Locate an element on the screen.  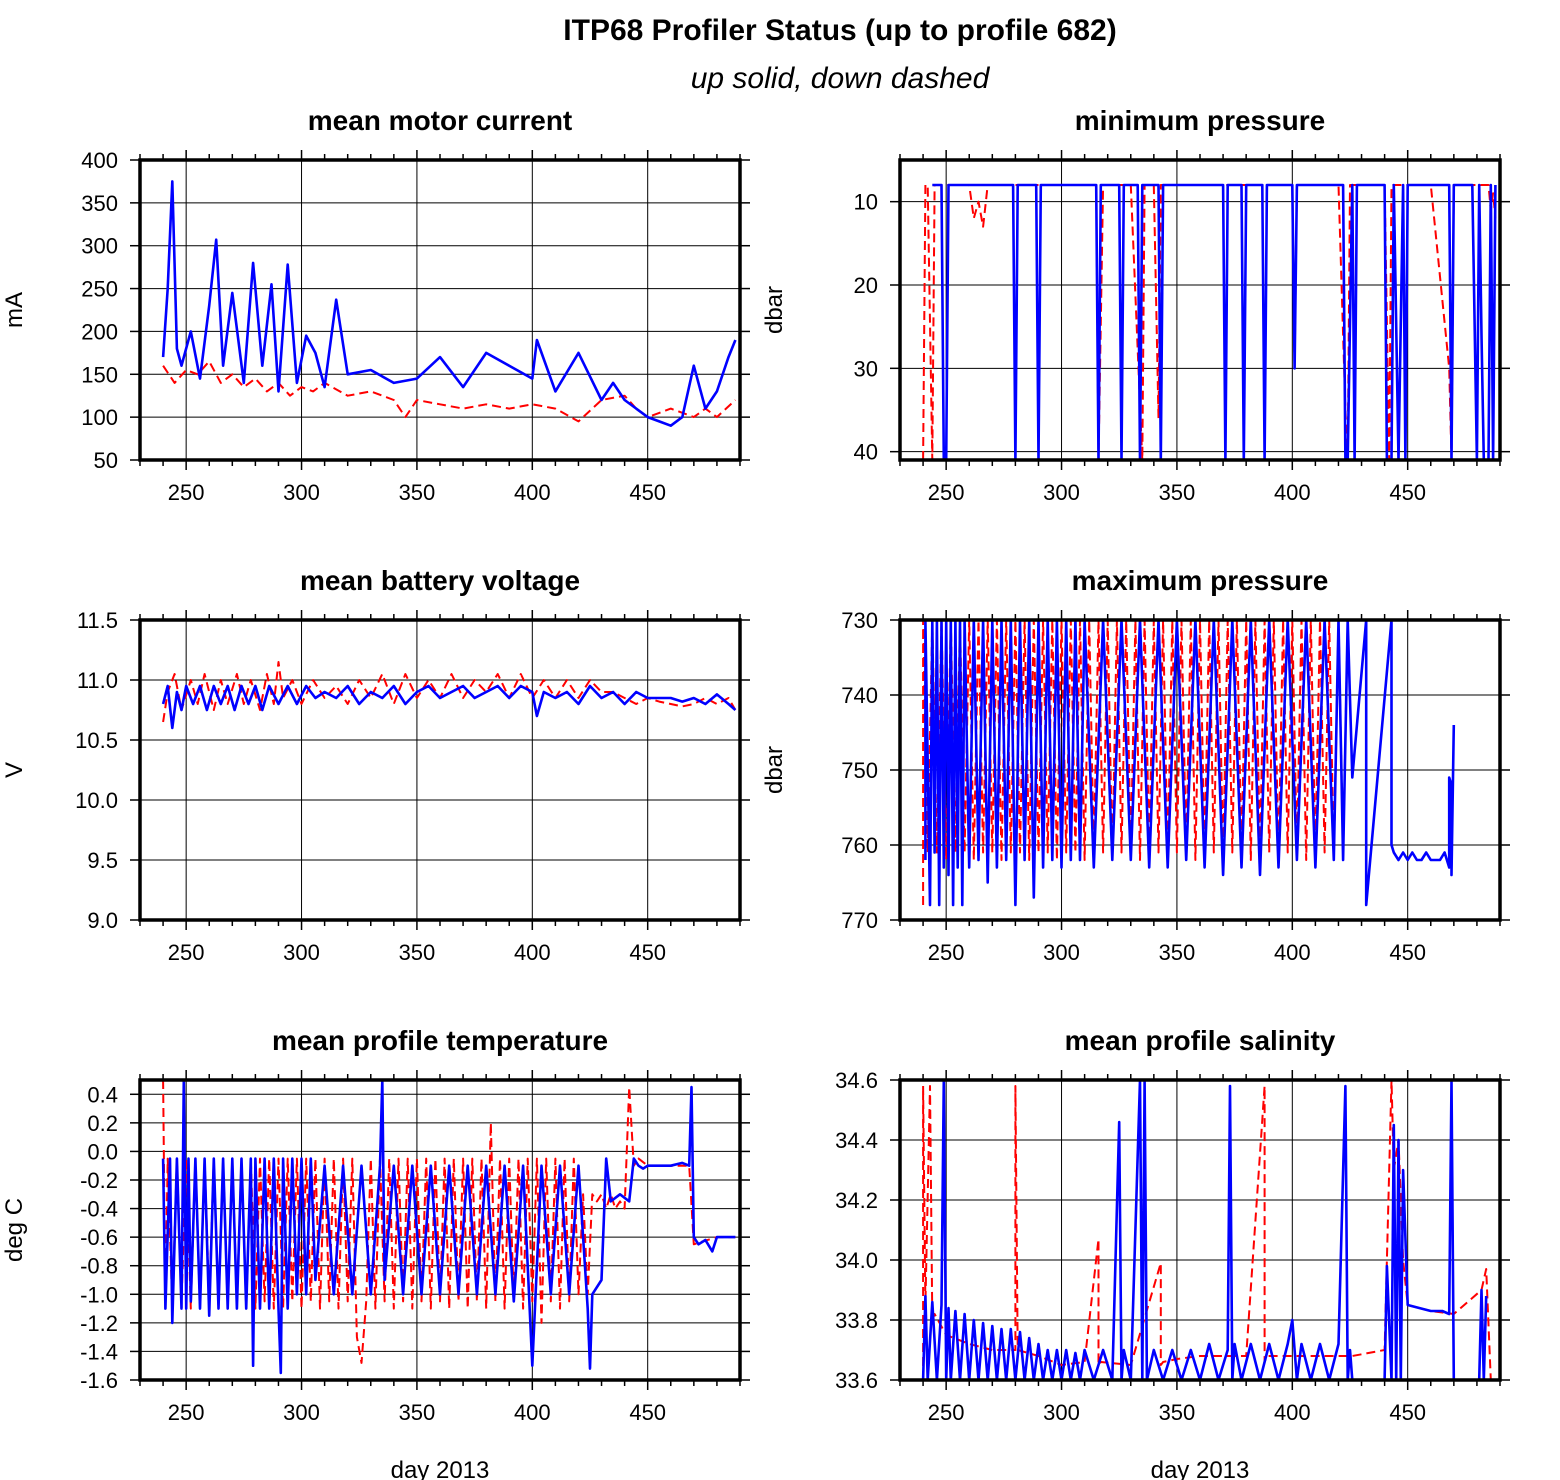
y-tick-label: 40 is located at coordinates (866, 452).